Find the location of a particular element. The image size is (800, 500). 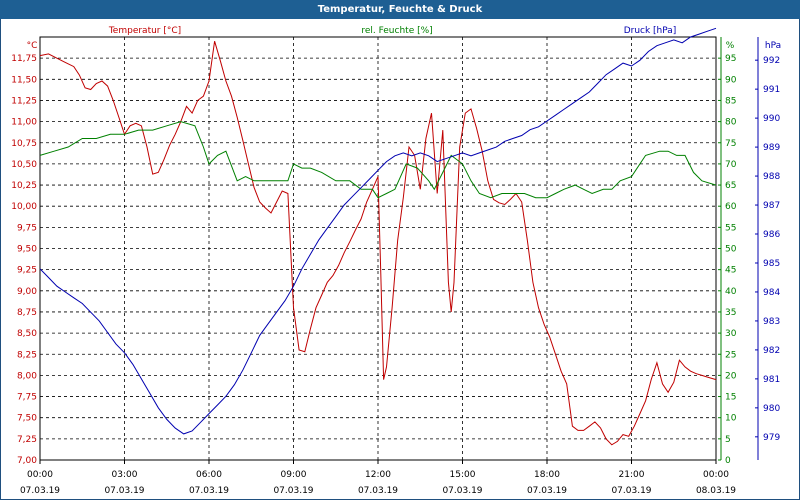

temperature-tick-label: 7,75 is located at coordinates (27, 398).